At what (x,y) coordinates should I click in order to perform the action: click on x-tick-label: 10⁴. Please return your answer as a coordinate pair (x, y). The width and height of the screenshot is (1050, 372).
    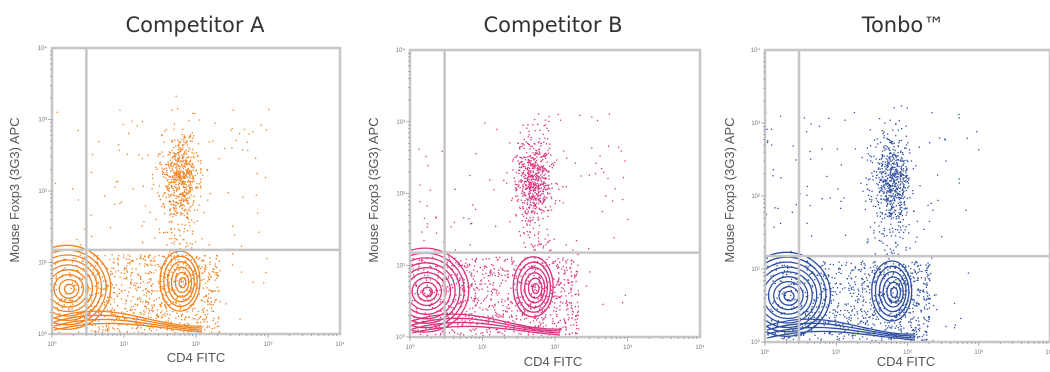
    Looking at the image, I should click on (340, 344).